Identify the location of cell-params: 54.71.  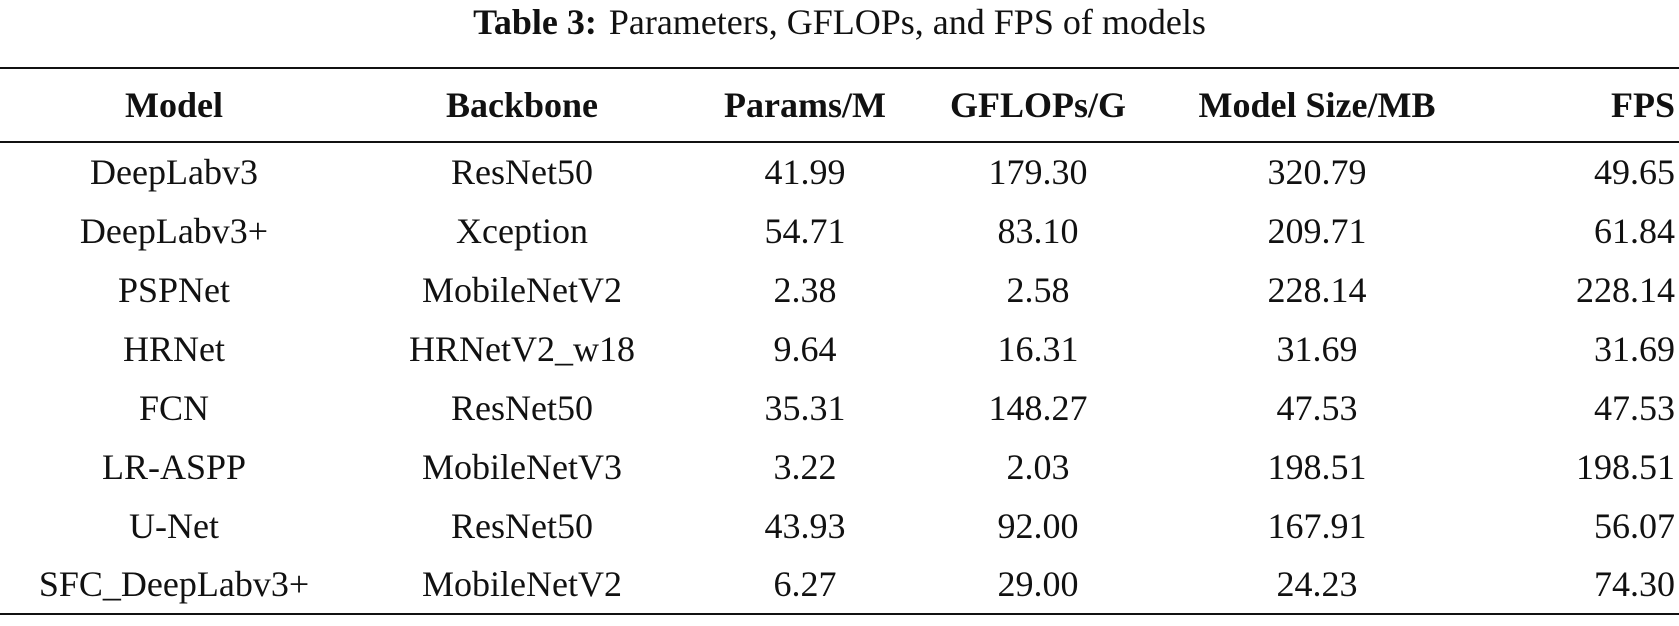
(805, 230).